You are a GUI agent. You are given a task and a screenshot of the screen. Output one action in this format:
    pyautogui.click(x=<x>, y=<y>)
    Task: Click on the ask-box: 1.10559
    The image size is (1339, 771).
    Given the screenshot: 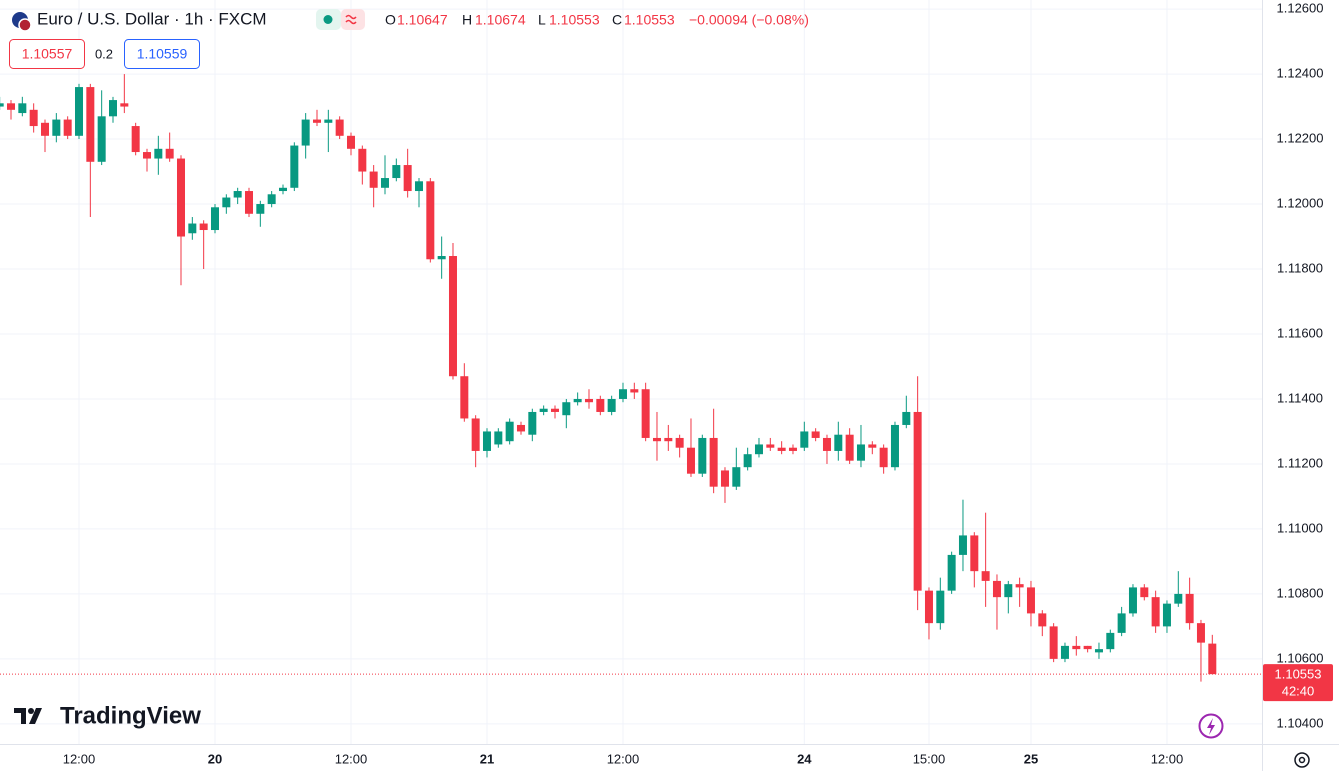 What is the action you would take?
    pyautogui.click(x=162, y=54)
    